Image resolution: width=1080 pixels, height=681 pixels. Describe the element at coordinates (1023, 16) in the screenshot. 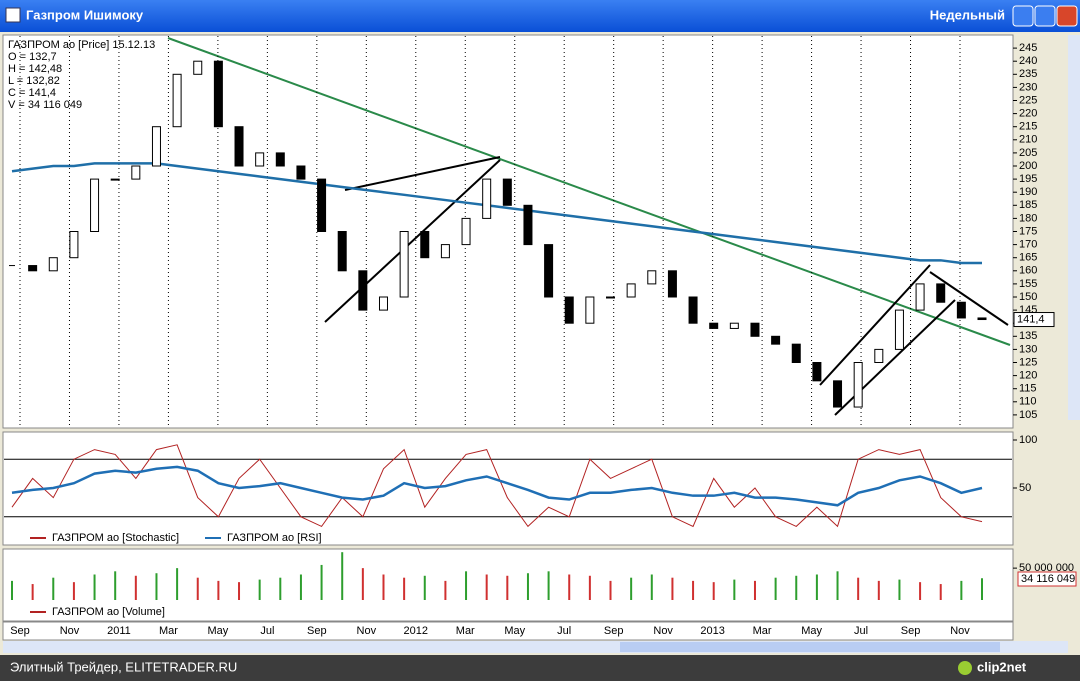

I see `minimize-button` at that location.